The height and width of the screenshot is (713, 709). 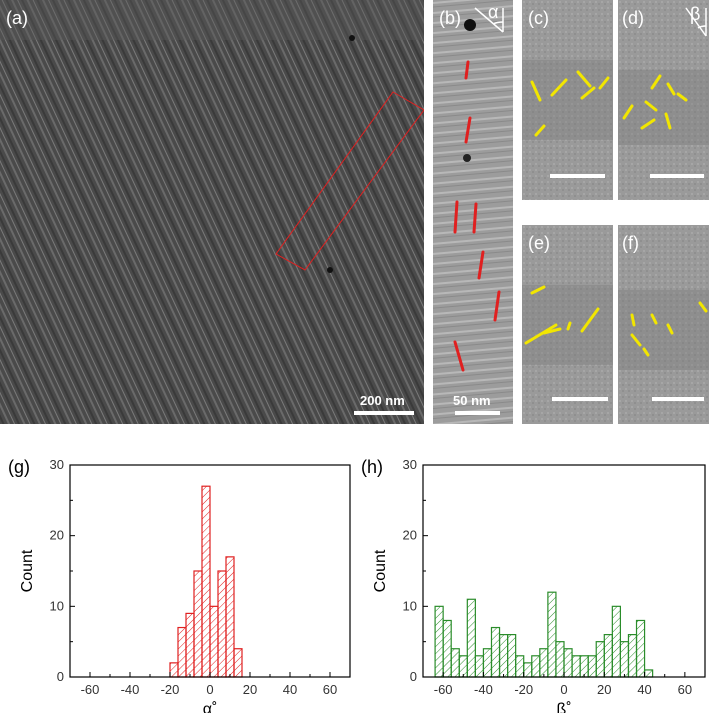 I want to click on alpha-angle-icon, so click(x=489, y=20).